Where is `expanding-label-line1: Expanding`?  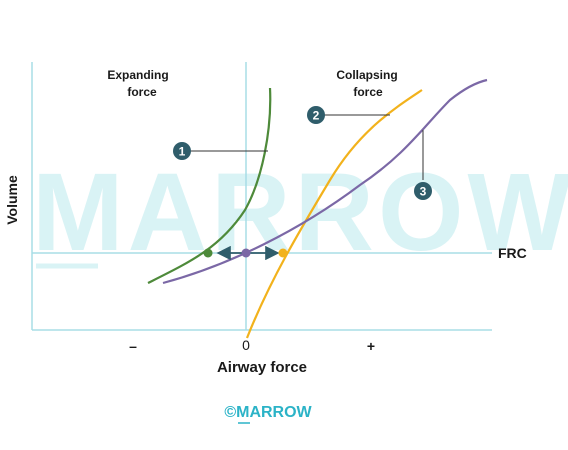 expanding-label-line1: Expanding is located at coordinates (137, 75).